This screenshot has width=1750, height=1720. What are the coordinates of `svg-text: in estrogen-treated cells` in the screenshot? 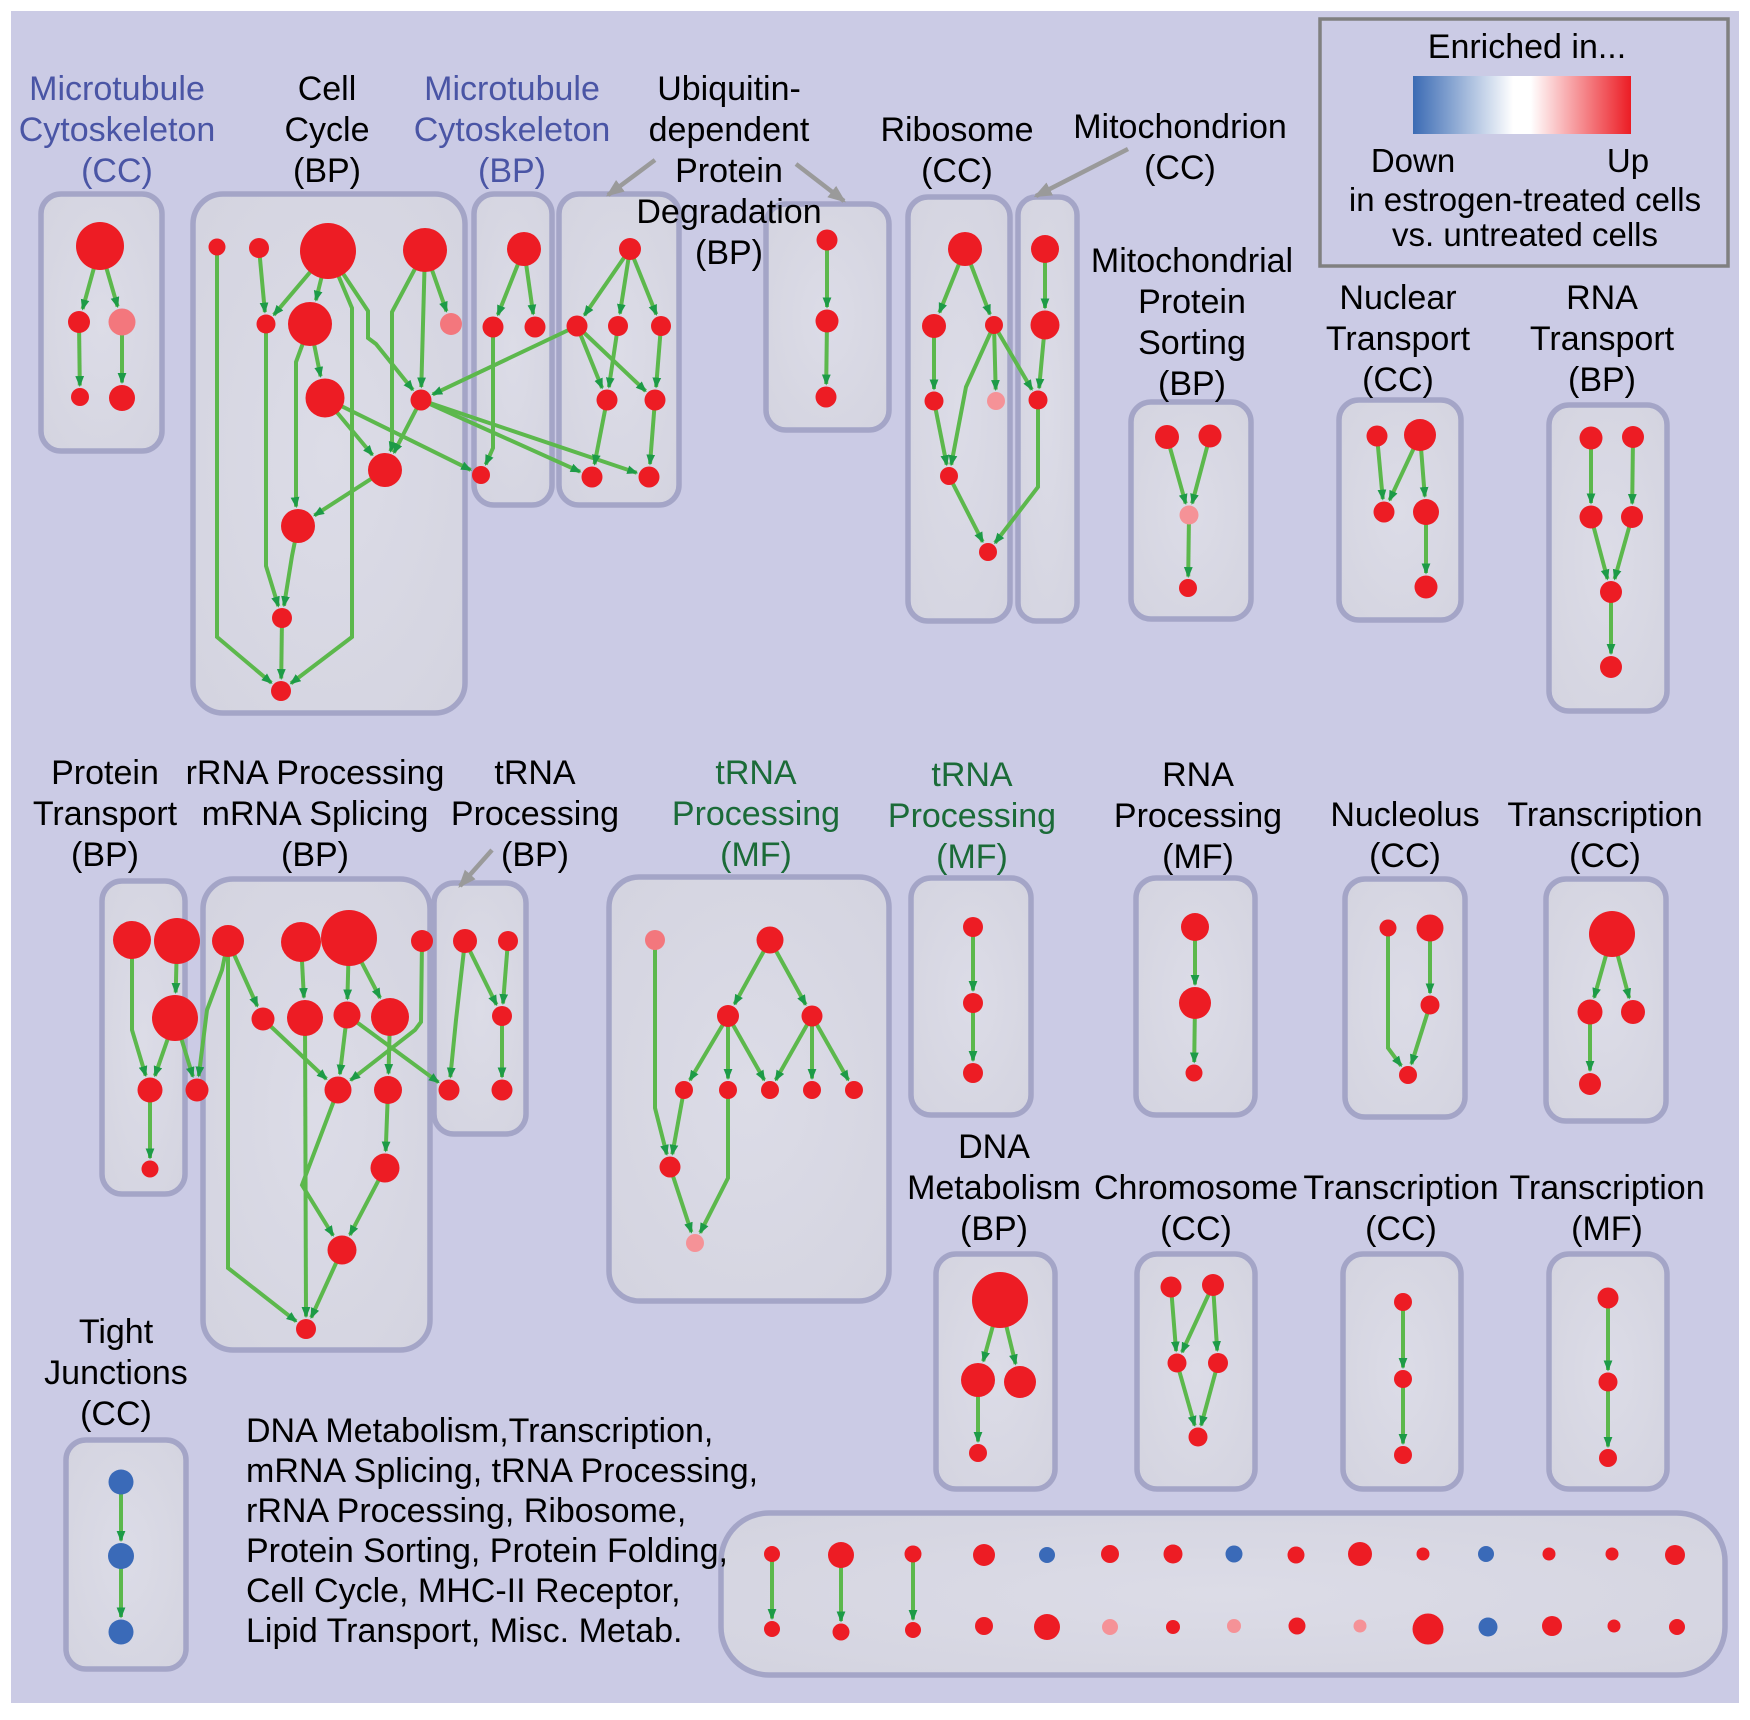 It's located at (1525, 199).